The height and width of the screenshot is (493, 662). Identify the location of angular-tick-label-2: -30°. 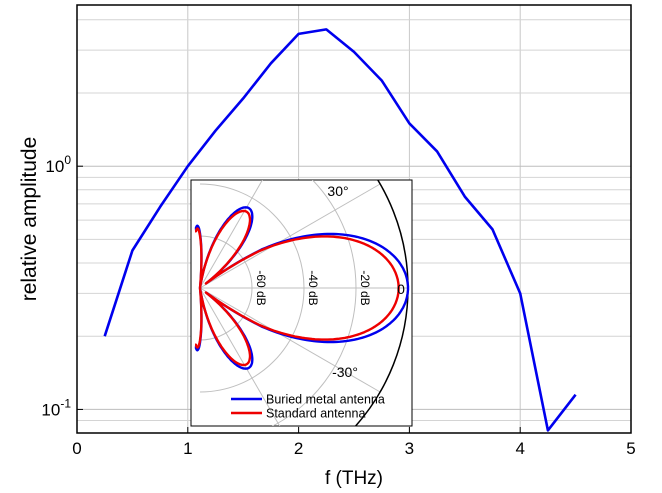
(345, 372).